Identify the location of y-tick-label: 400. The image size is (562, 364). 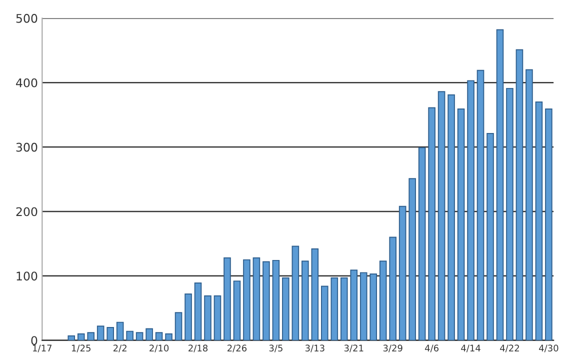
(27, 83).